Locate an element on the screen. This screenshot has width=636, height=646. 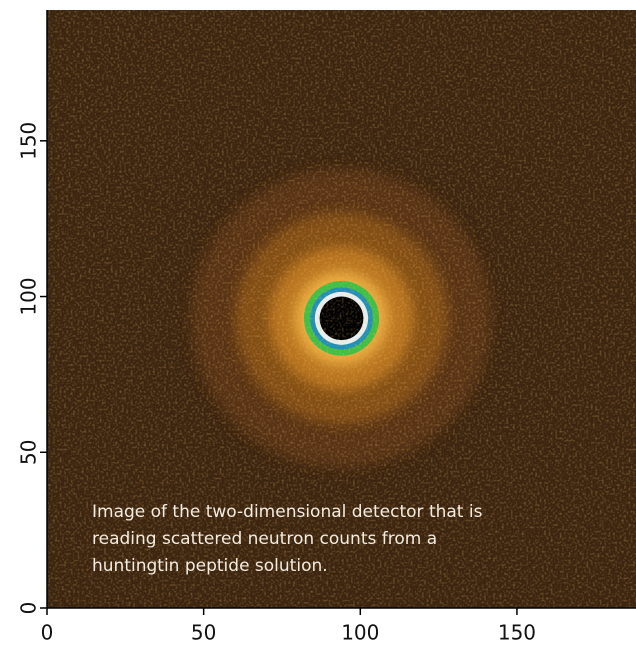
y-tick-label: 150 is located at coordinates (29, 141).